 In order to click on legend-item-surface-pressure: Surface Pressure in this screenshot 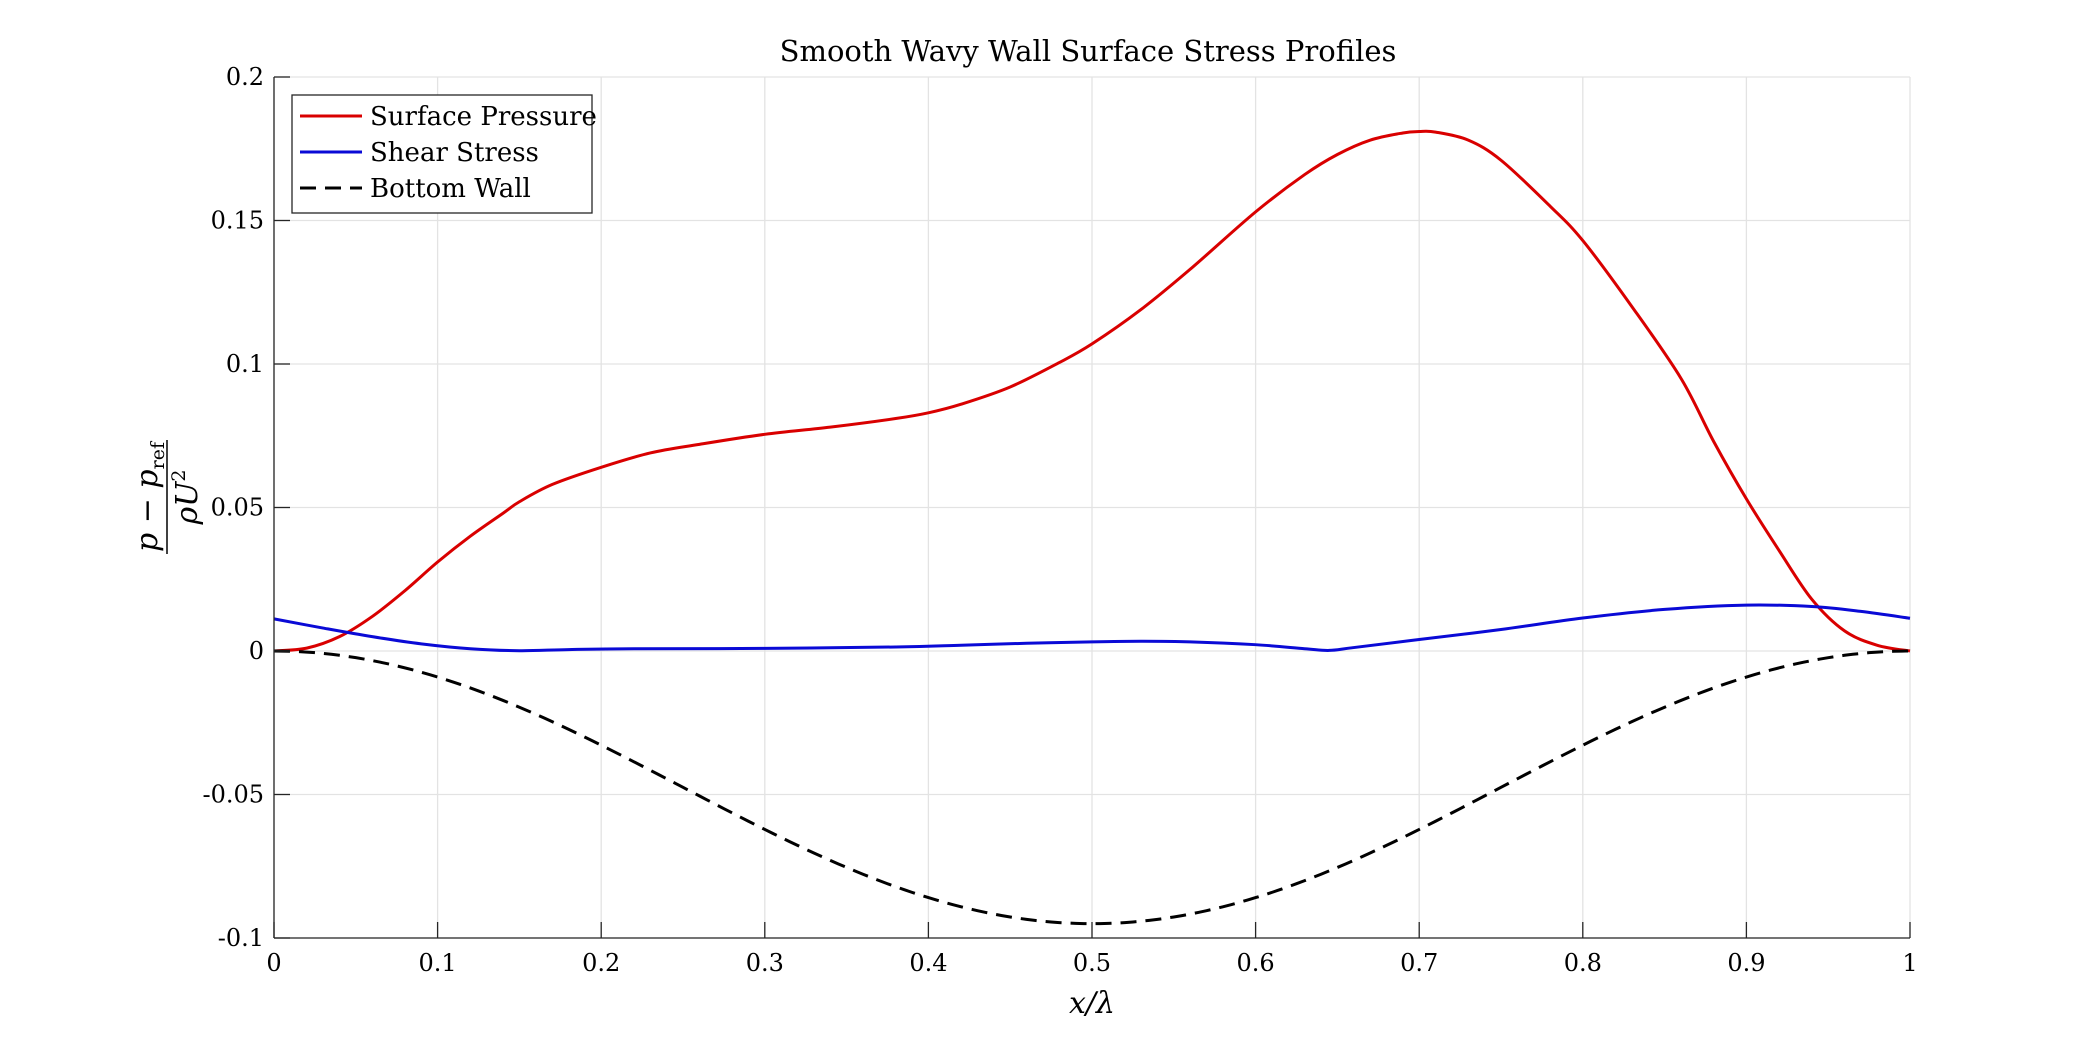, I will do `click(448, 117)`.